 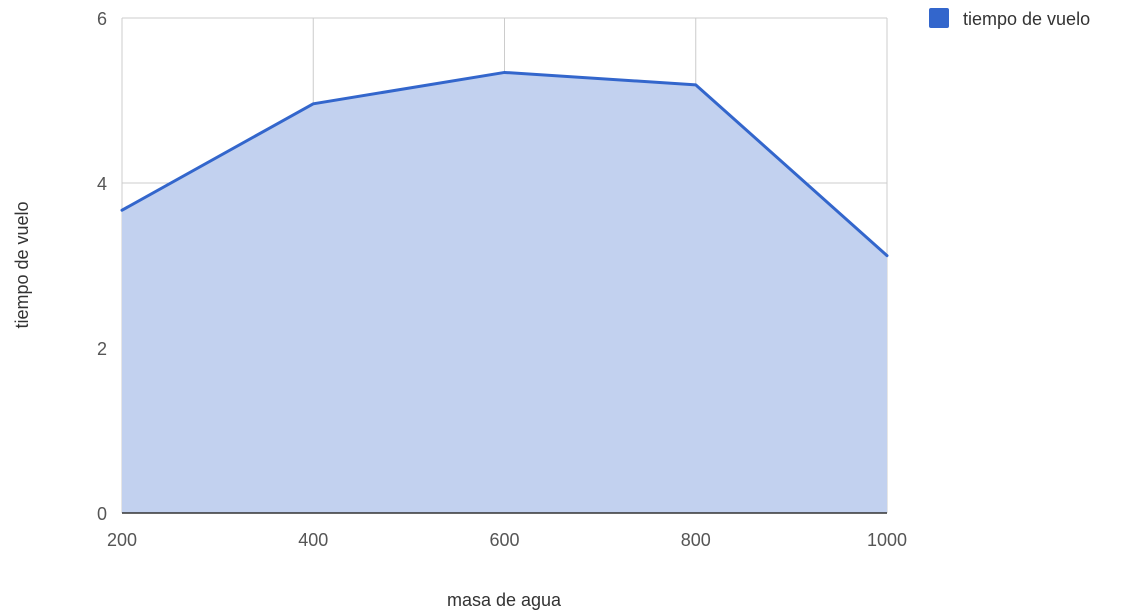 I want to click on x-tick-label: 600, so click(x=504, y=540).